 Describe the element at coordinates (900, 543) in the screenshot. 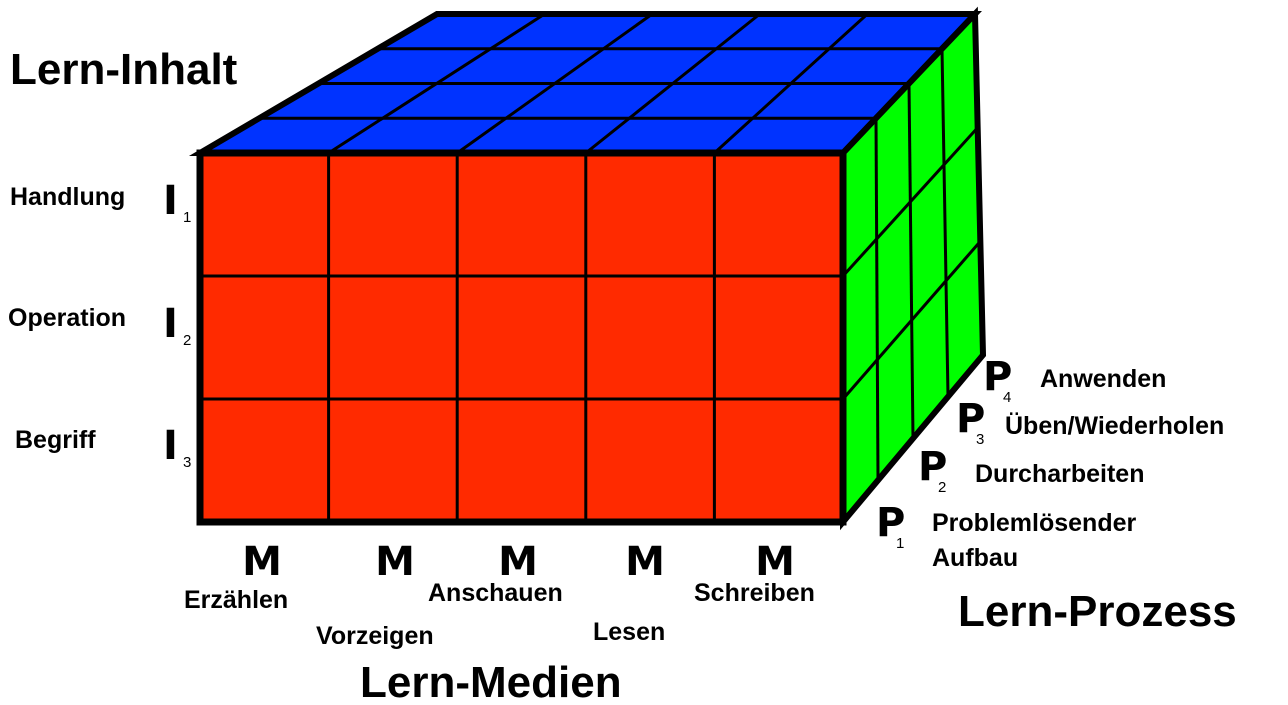

I see `prozess-index: 1` at that location.